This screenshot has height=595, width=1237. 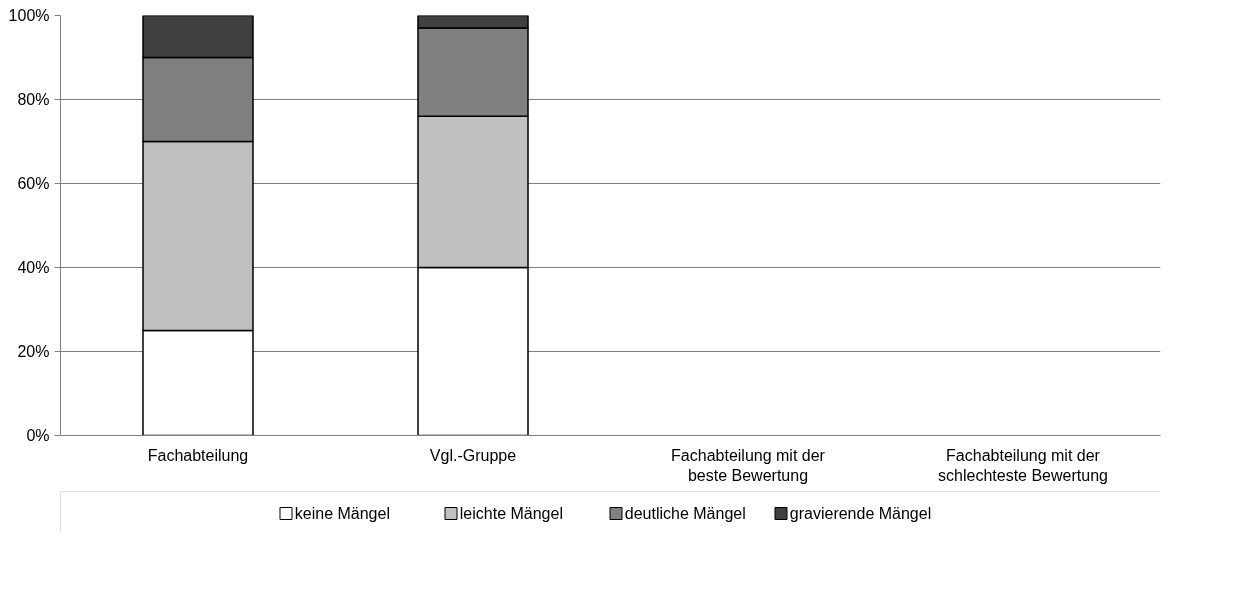 I want to click on y-tick-label: 100%, so click(x=29, y=15).